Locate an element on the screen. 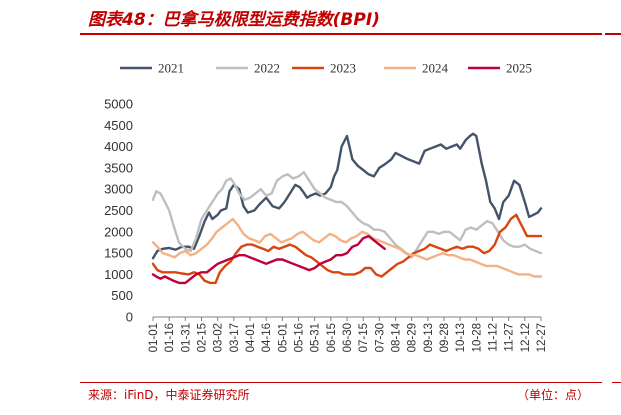 This screenshot has width=621, height=415. x-tick-label: 02-15 is located at coordinates (203, 337).